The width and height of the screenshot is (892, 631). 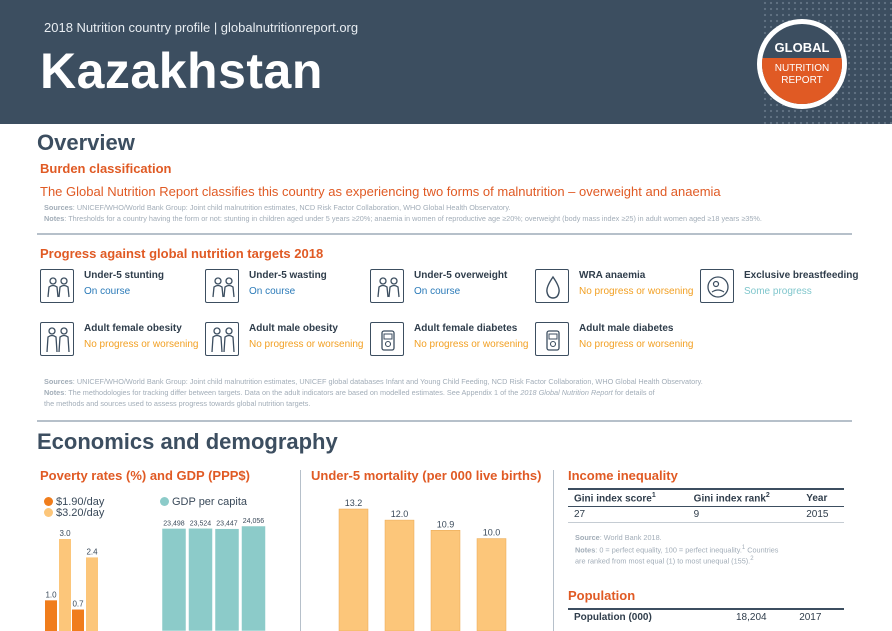 I want to click on gdp-bar-label: 24,056, so click(x=254, y=521).